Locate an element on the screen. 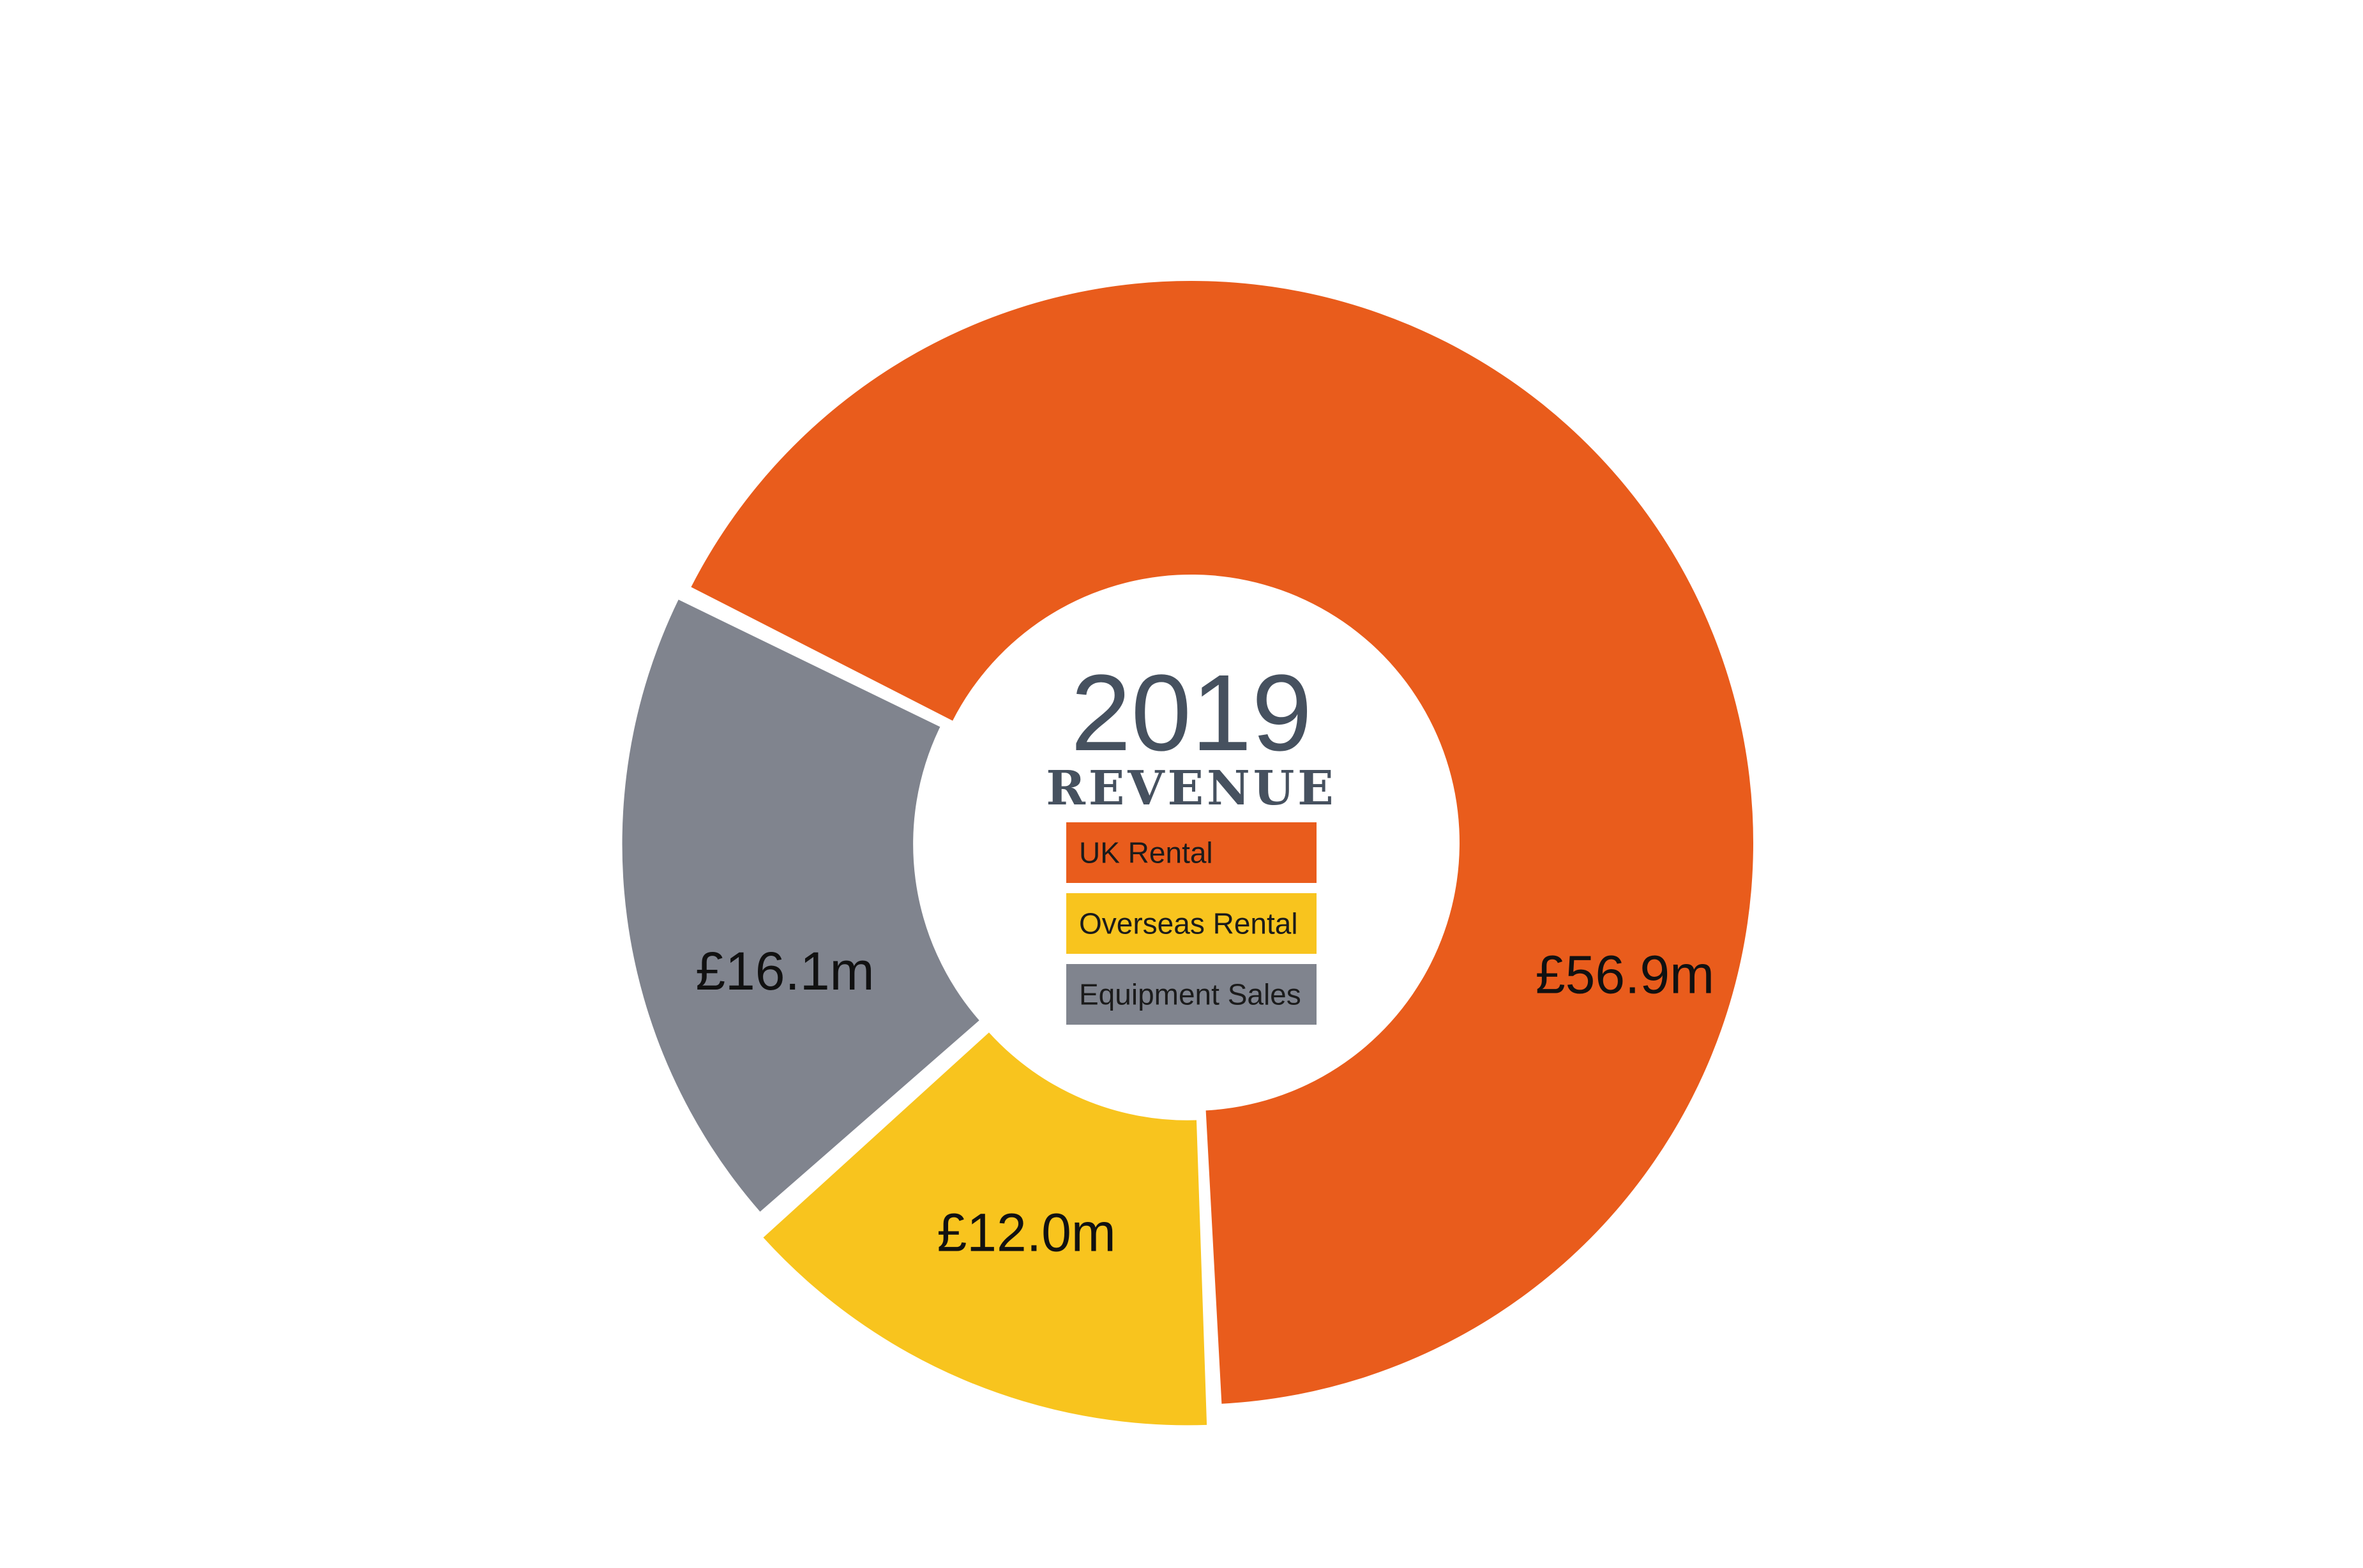  legend-label: Equipment Sales is located at coordinates (1190, 994).